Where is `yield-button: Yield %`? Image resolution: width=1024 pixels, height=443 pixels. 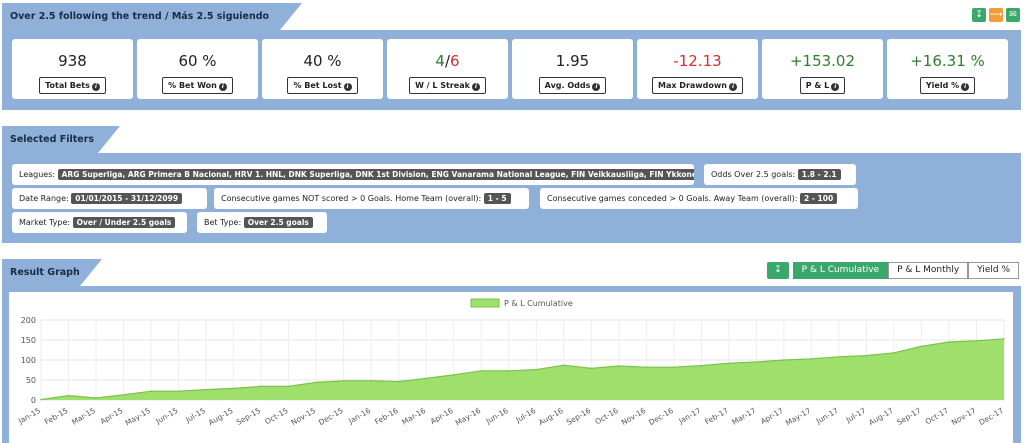
yield-button: Yield % is located at coordinates (993, 270).